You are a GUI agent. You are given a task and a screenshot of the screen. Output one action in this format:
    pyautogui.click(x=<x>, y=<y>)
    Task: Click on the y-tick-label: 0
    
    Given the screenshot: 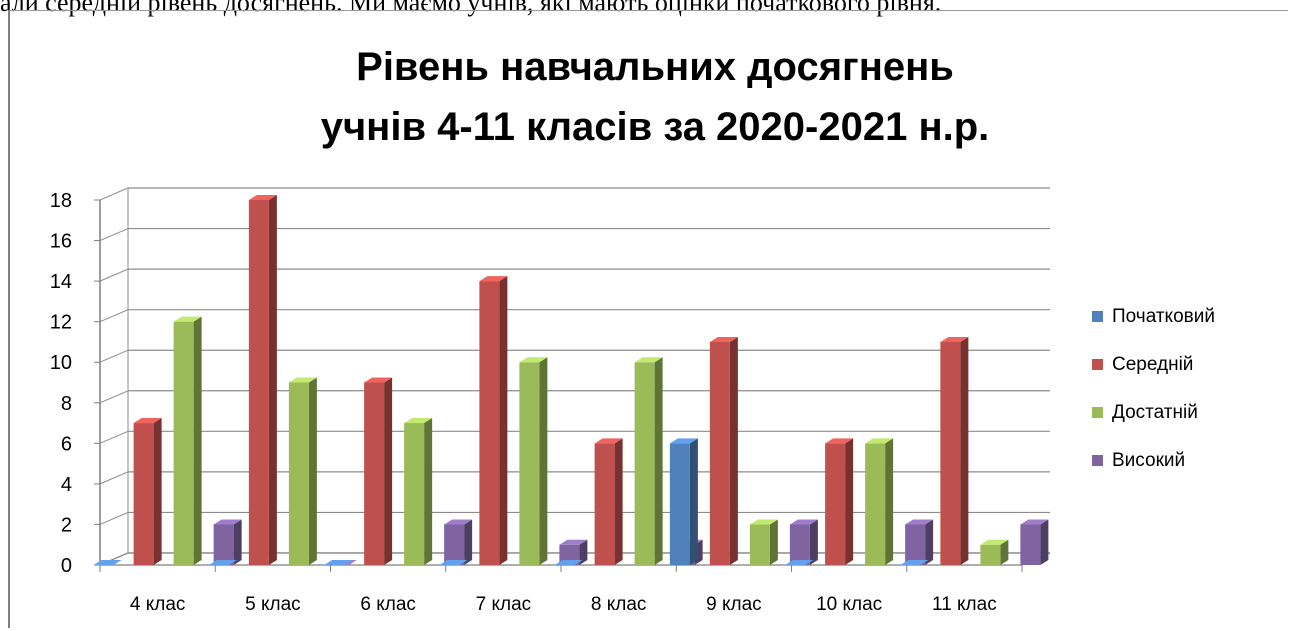 What is the action you would take?
    pyautogui.click(x=66, y=566)
    